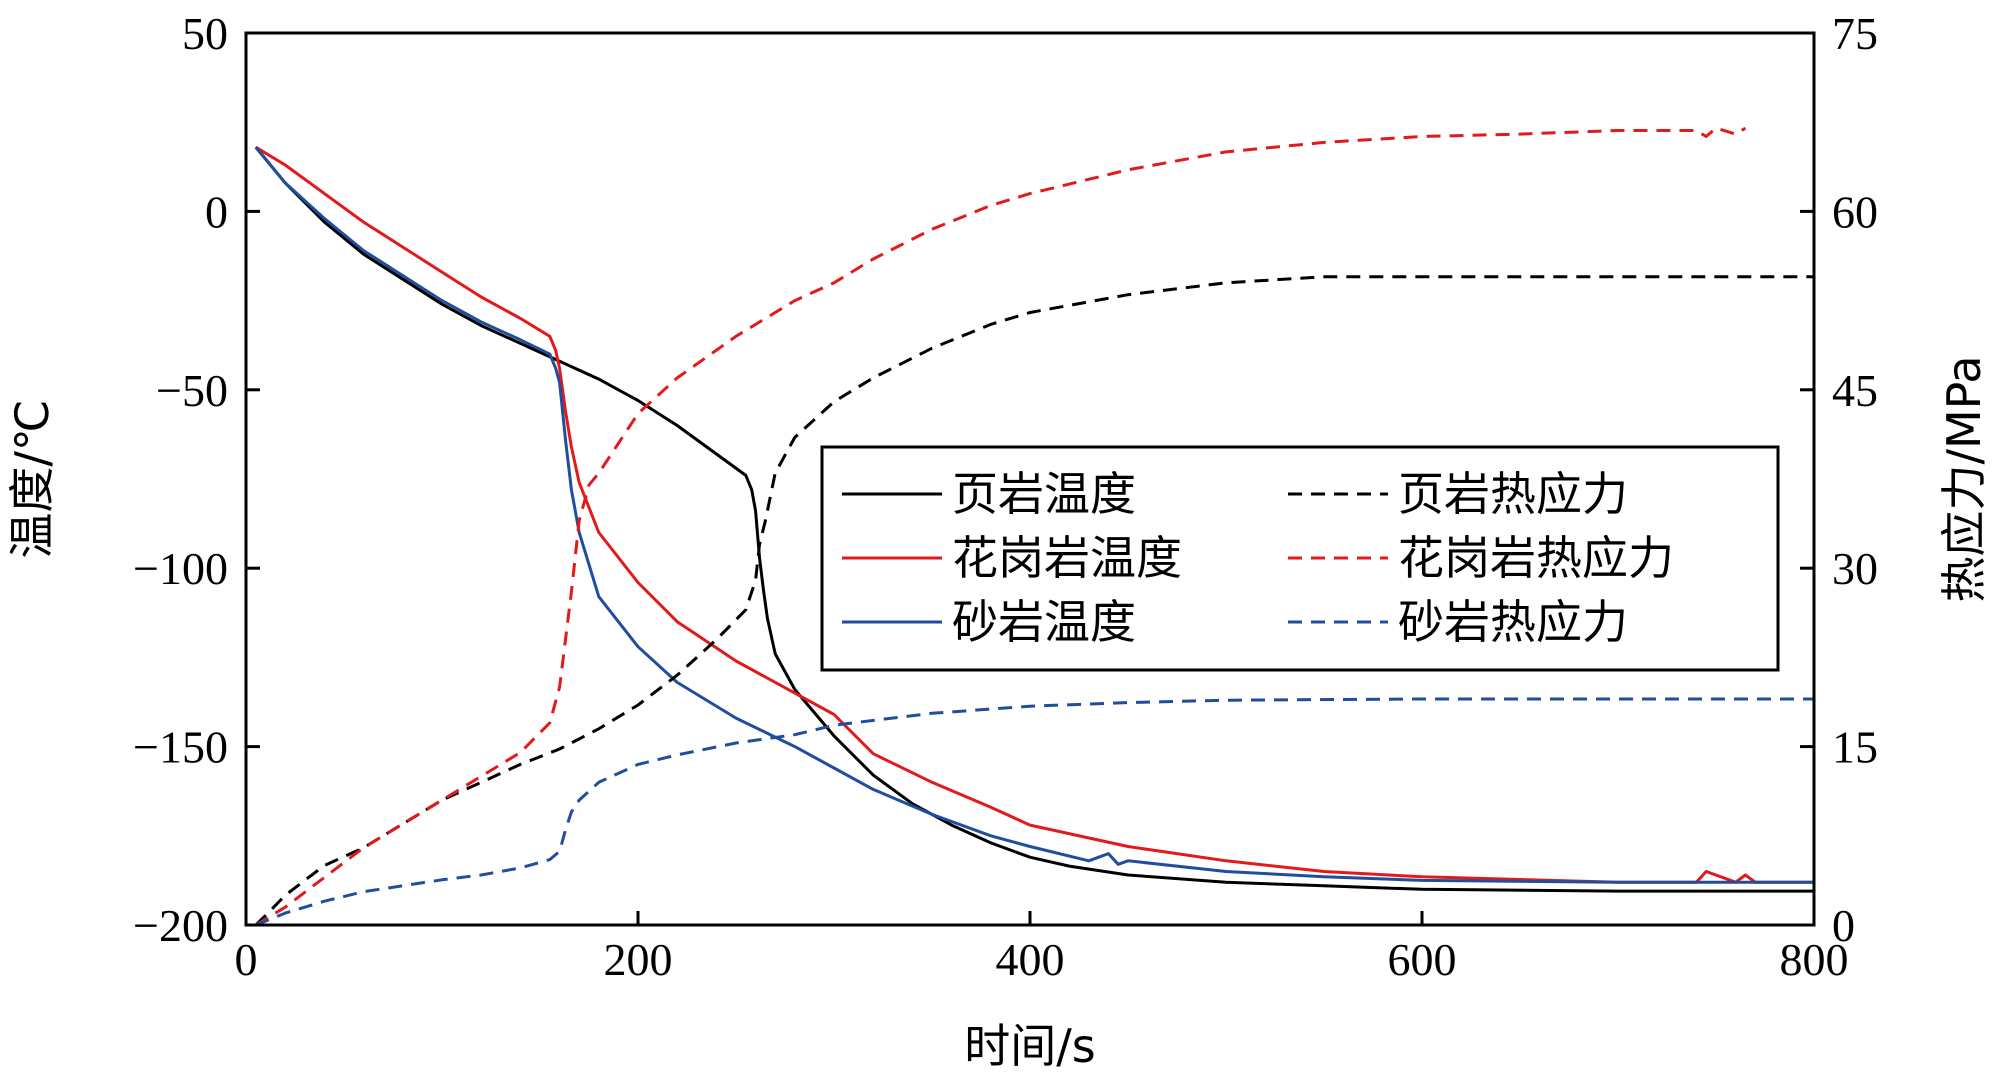 The width and height of the screenshot is (2000, 1079). I want to click on y-left-tick-label: 0, so click(216, 211).